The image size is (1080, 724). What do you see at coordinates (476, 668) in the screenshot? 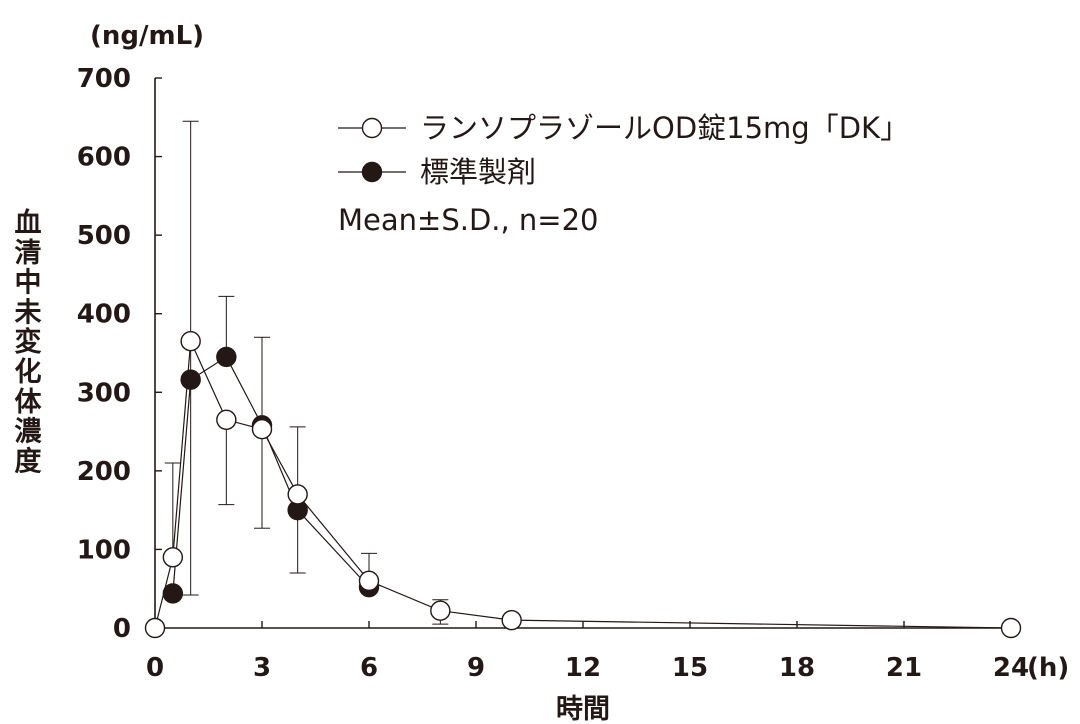
I see `x-tick-label: 9` at bounding box center [476, 668].